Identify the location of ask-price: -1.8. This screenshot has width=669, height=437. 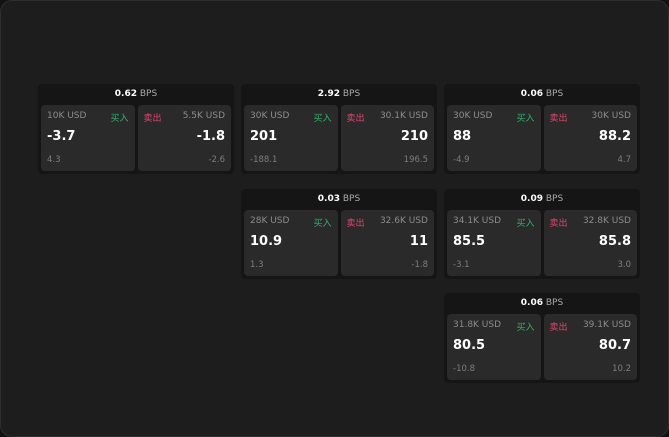
(210, 136).